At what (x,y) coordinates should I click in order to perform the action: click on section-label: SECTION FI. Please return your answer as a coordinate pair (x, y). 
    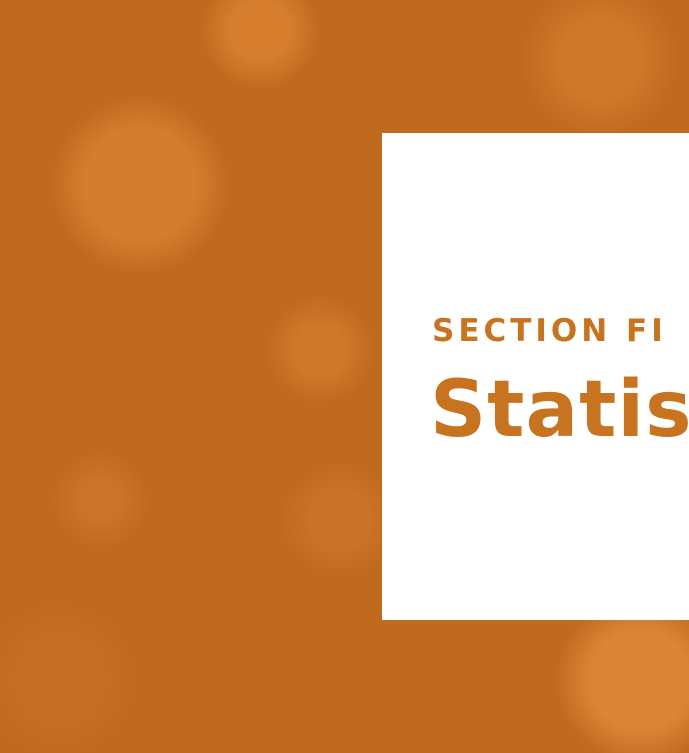
    Looking at the image, I should click on (549, 331).